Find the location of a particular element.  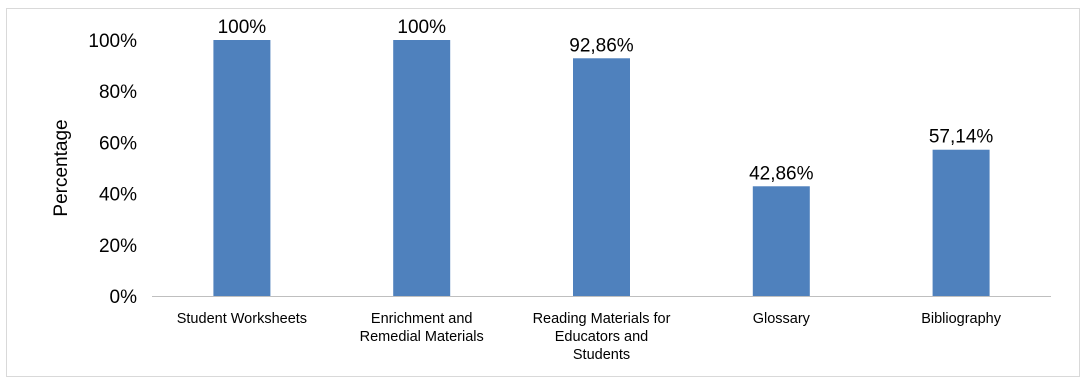

y-axis-title: Percentage is located at coordinates (61, 167).